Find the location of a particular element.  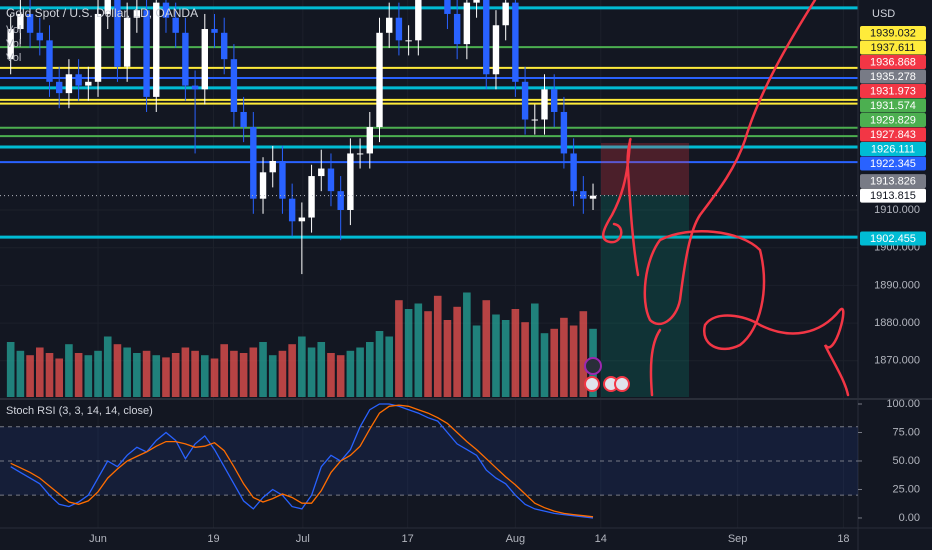

price-chip-label: 1936.868 is located at coordinates (893, 62).